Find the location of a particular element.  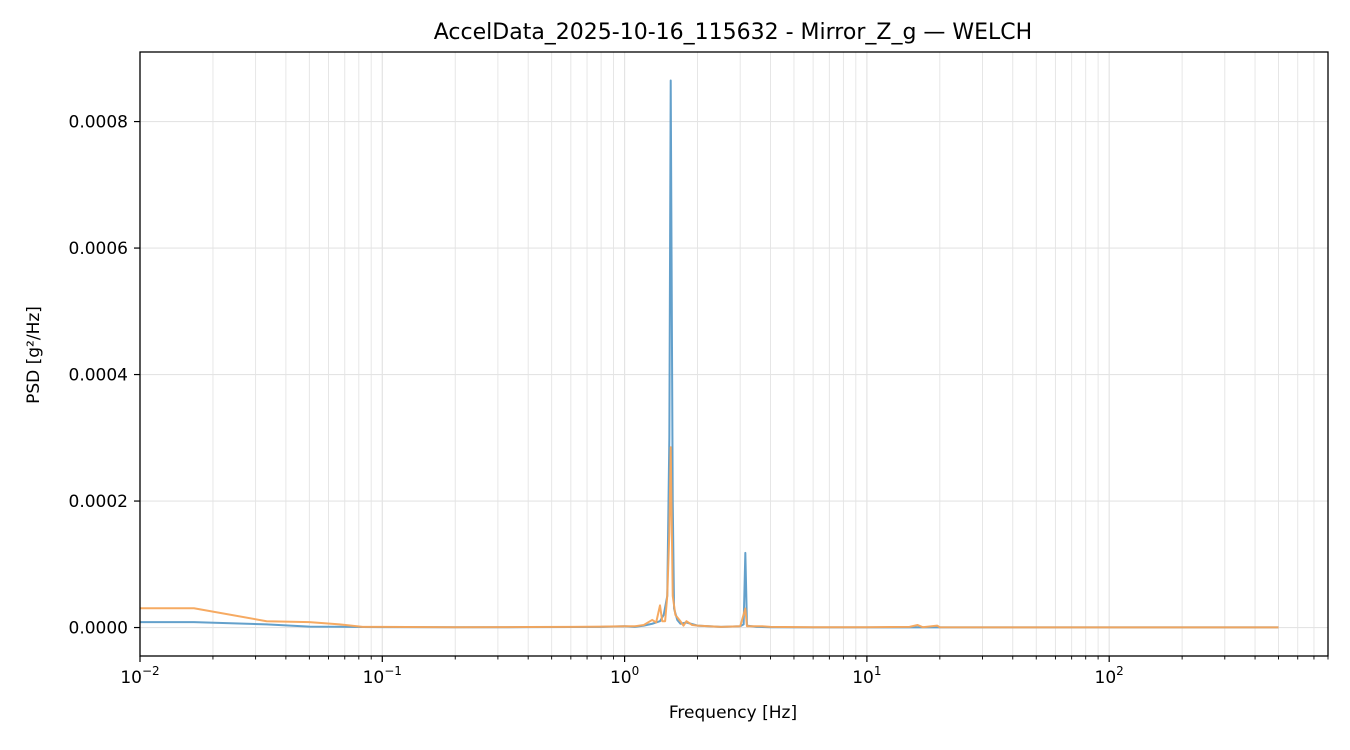

x-tick-label: 10⁻¹ is located at coordinates (382, 676).